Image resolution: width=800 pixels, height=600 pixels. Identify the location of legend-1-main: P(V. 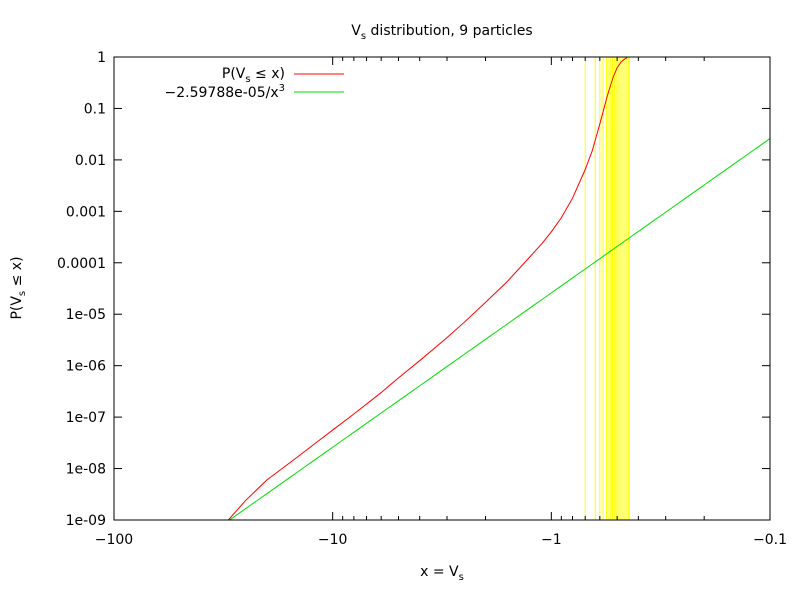
(234, 74).